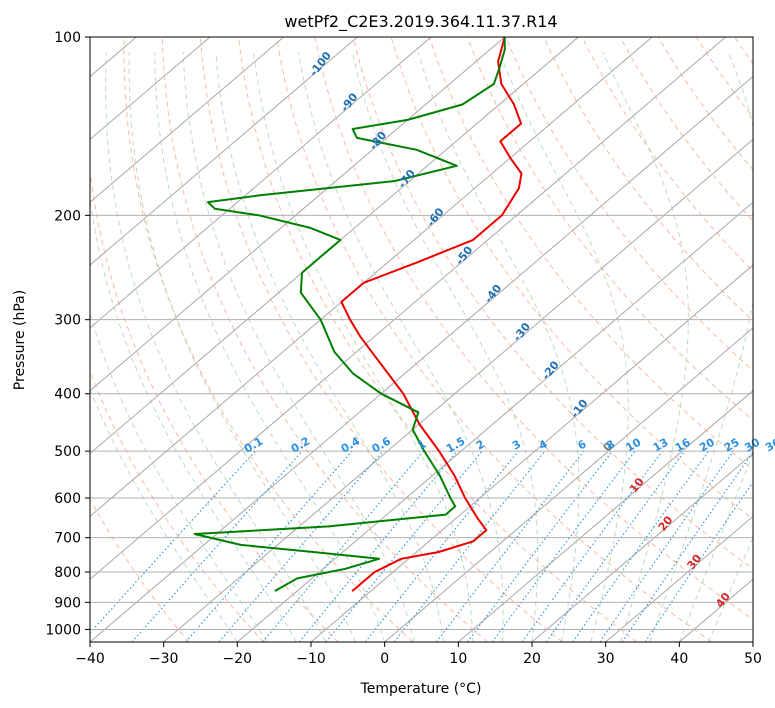  What do you see at coordinates (238, 659) in the screenshot?
I see `x-tick-label: −20` at bounding box center [238, 659].